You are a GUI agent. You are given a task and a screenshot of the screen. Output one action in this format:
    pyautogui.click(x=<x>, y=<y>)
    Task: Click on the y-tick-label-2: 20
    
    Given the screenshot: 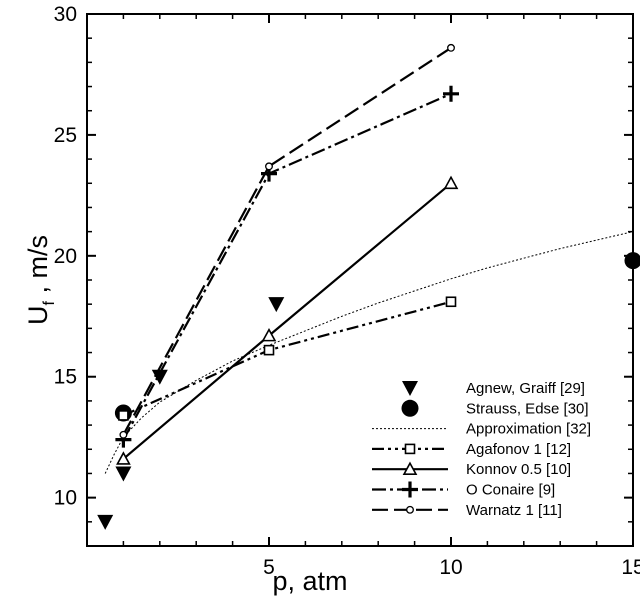 What is the action you would take?
    pyautogui.click(x=65, y=256)
    